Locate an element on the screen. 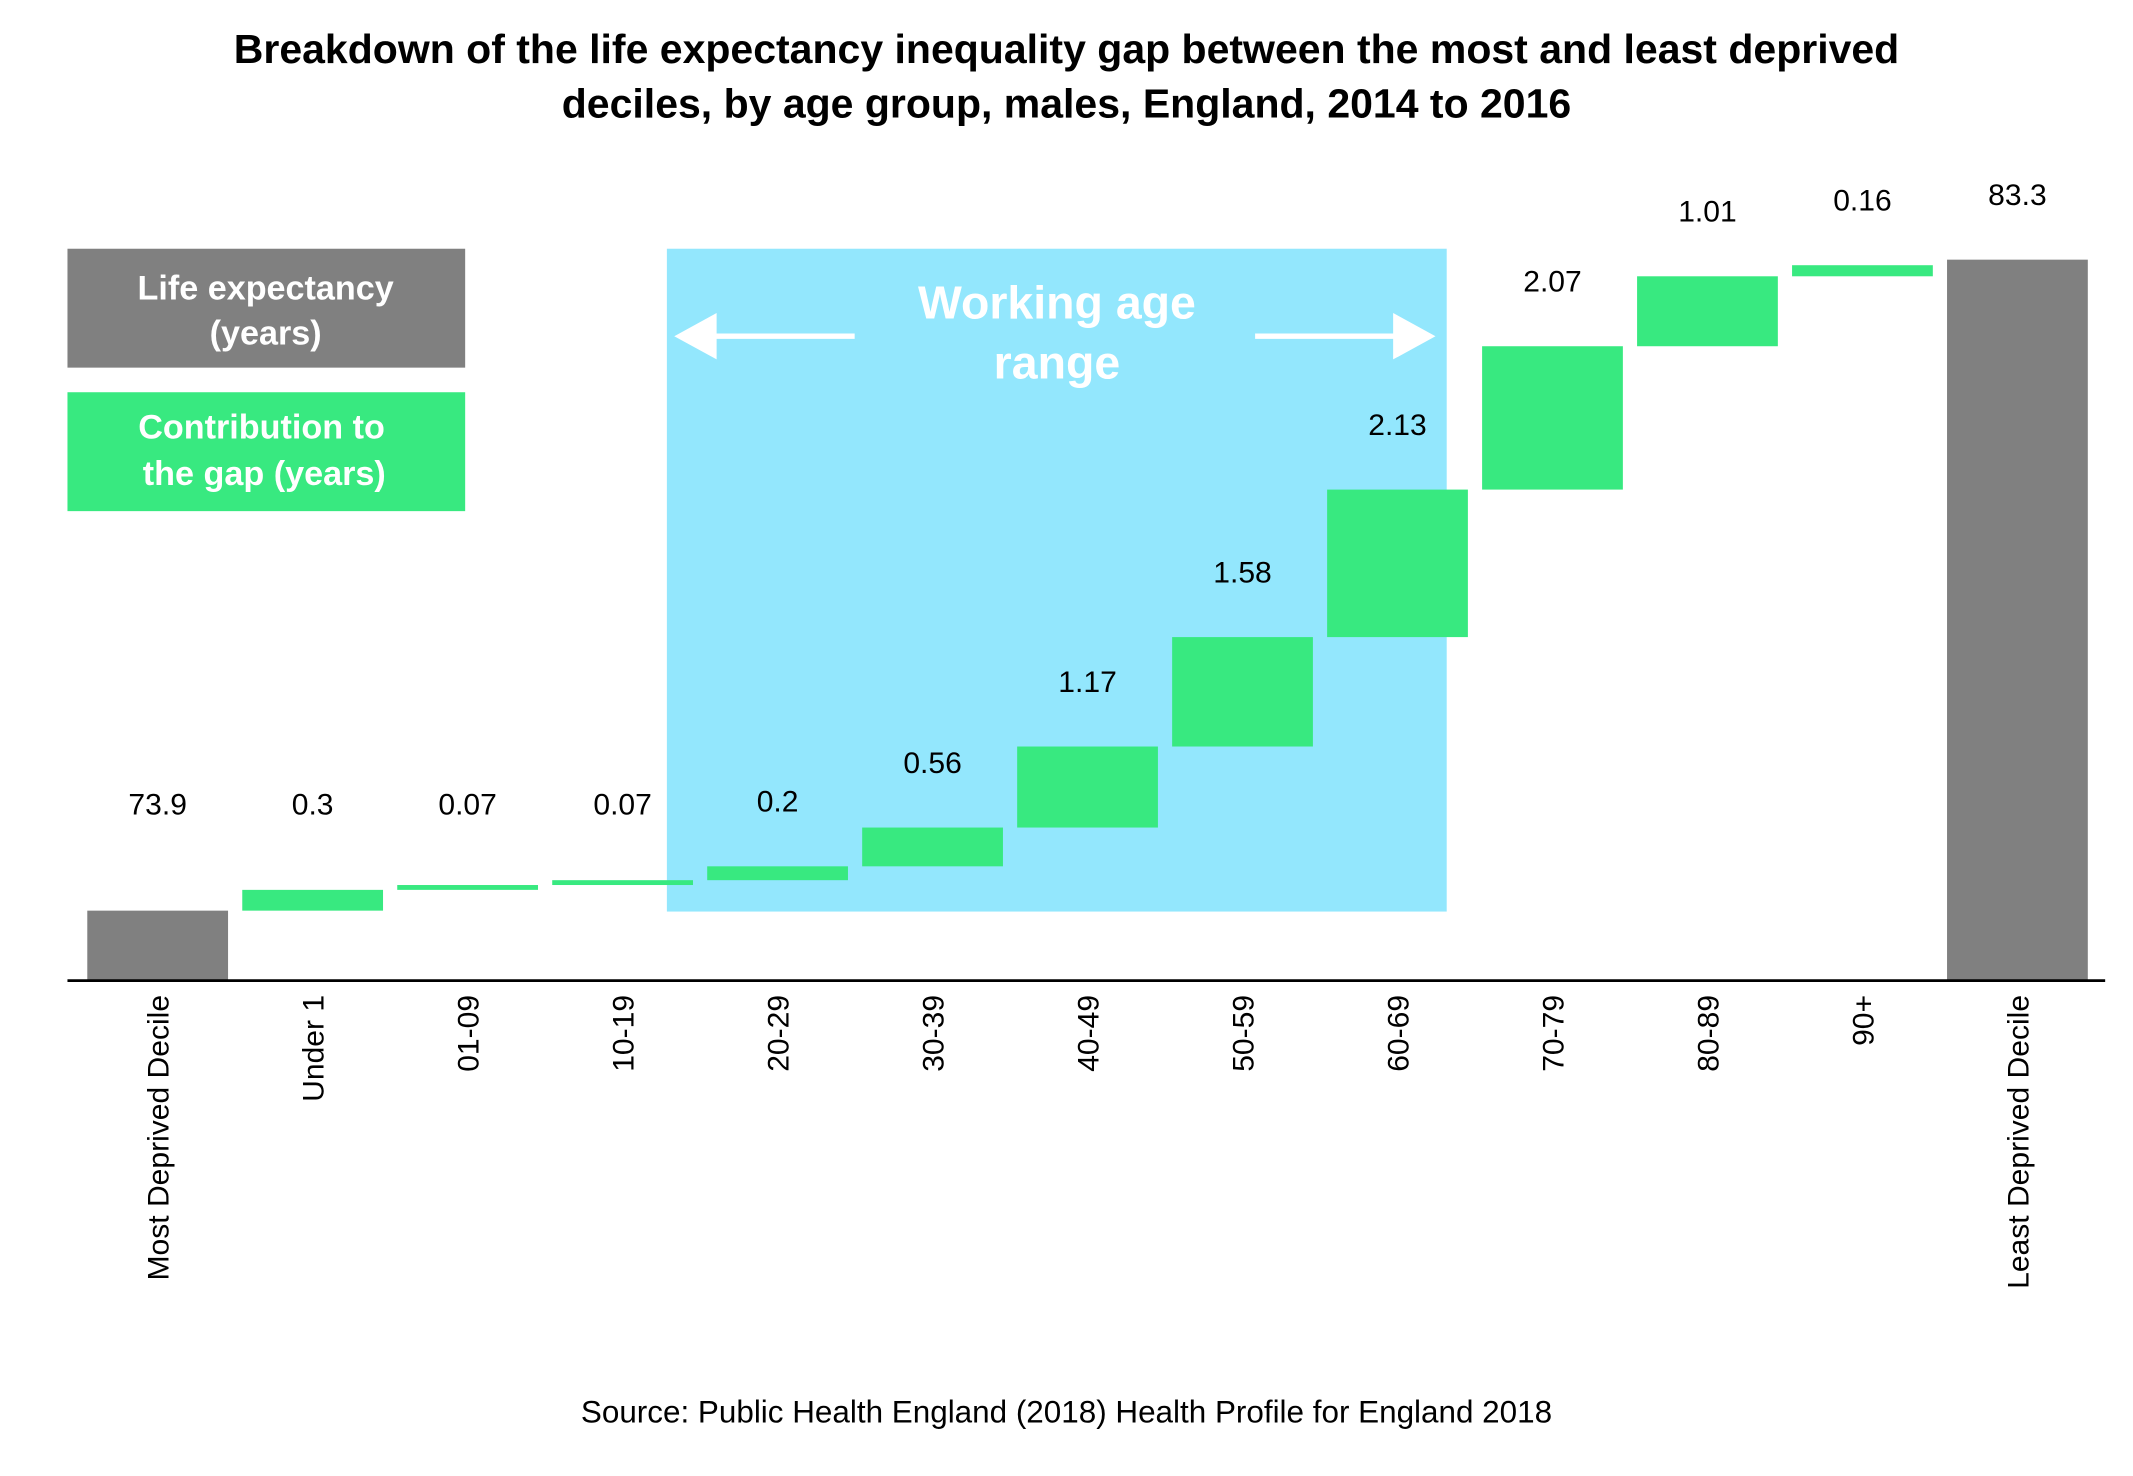 The width and height of the screenshot is (2133, 1476). data-label-30-39: 0.56 is located at coordinates (932, 763).